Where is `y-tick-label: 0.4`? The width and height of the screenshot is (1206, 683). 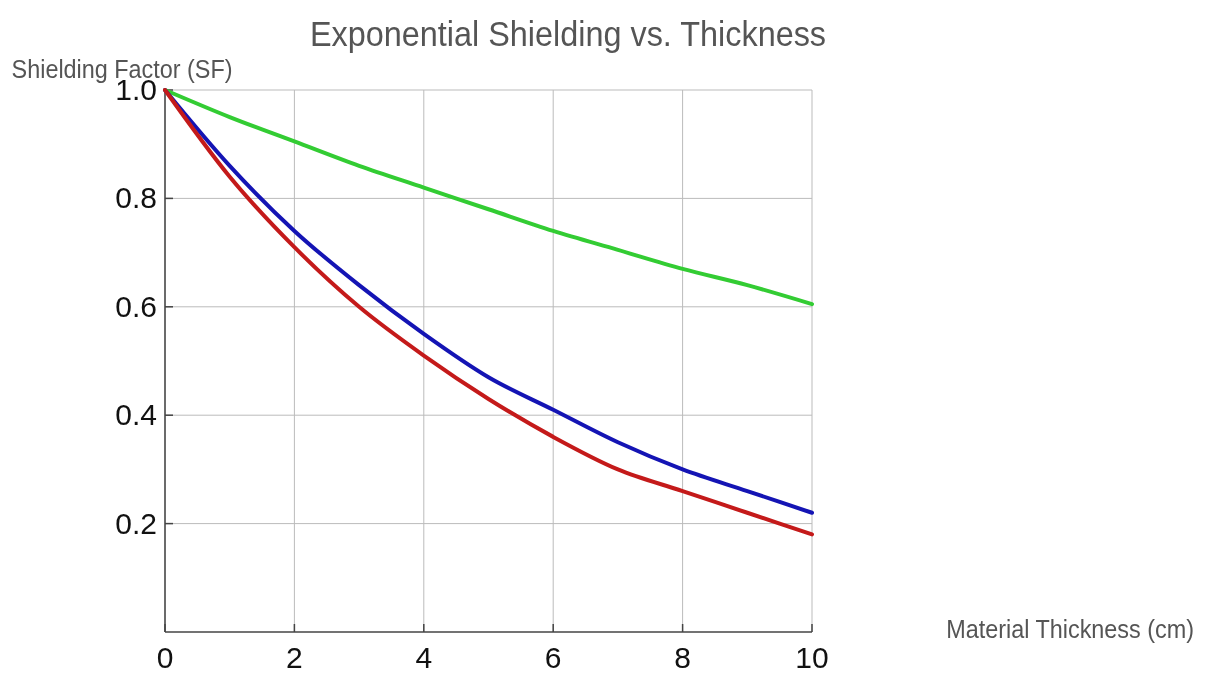
y-tick-label: 0.4 is located at coordinates (136, 415).